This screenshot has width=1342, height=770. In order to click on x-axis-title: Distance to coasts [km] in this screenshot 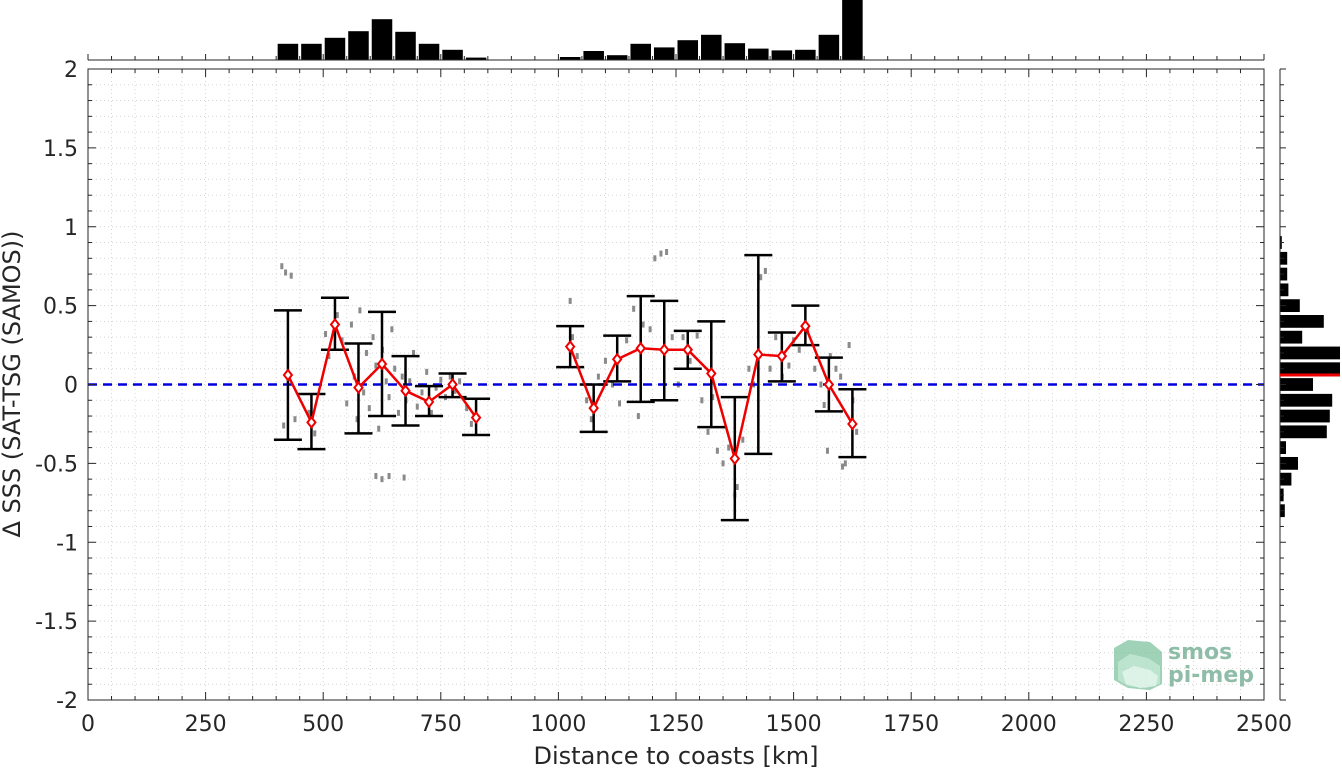, I will do `click(676, 756)`.